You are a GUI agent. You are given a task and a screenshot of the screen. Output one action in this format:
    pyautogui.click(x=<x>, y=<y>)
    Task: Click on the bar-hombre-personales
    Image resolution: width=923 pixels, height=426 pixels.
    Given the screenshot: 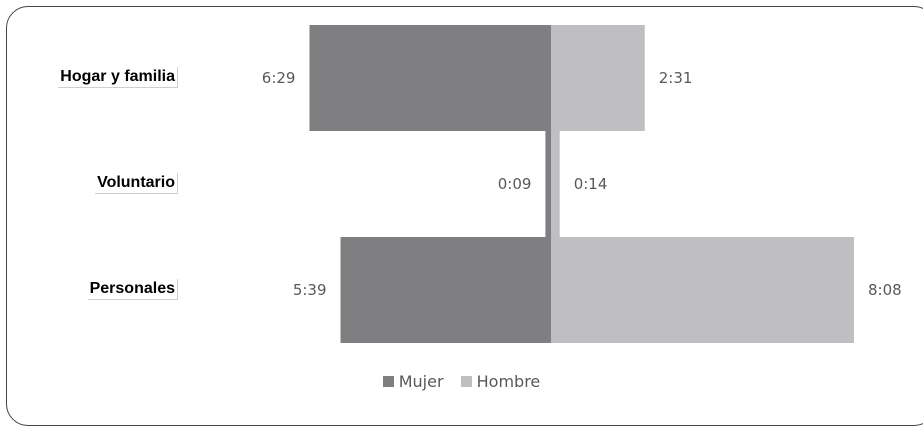 What is the action you would take?
    pyautogui.click(x=702, y=290)
    